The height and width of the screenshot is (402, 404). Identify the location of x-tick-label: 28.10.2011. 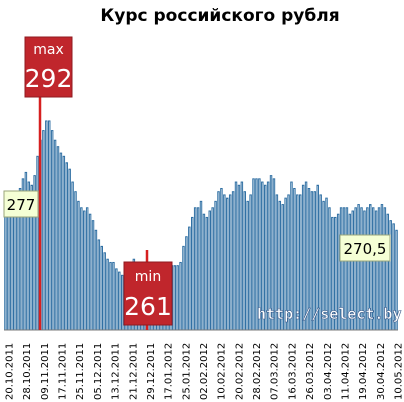
(27, 371).